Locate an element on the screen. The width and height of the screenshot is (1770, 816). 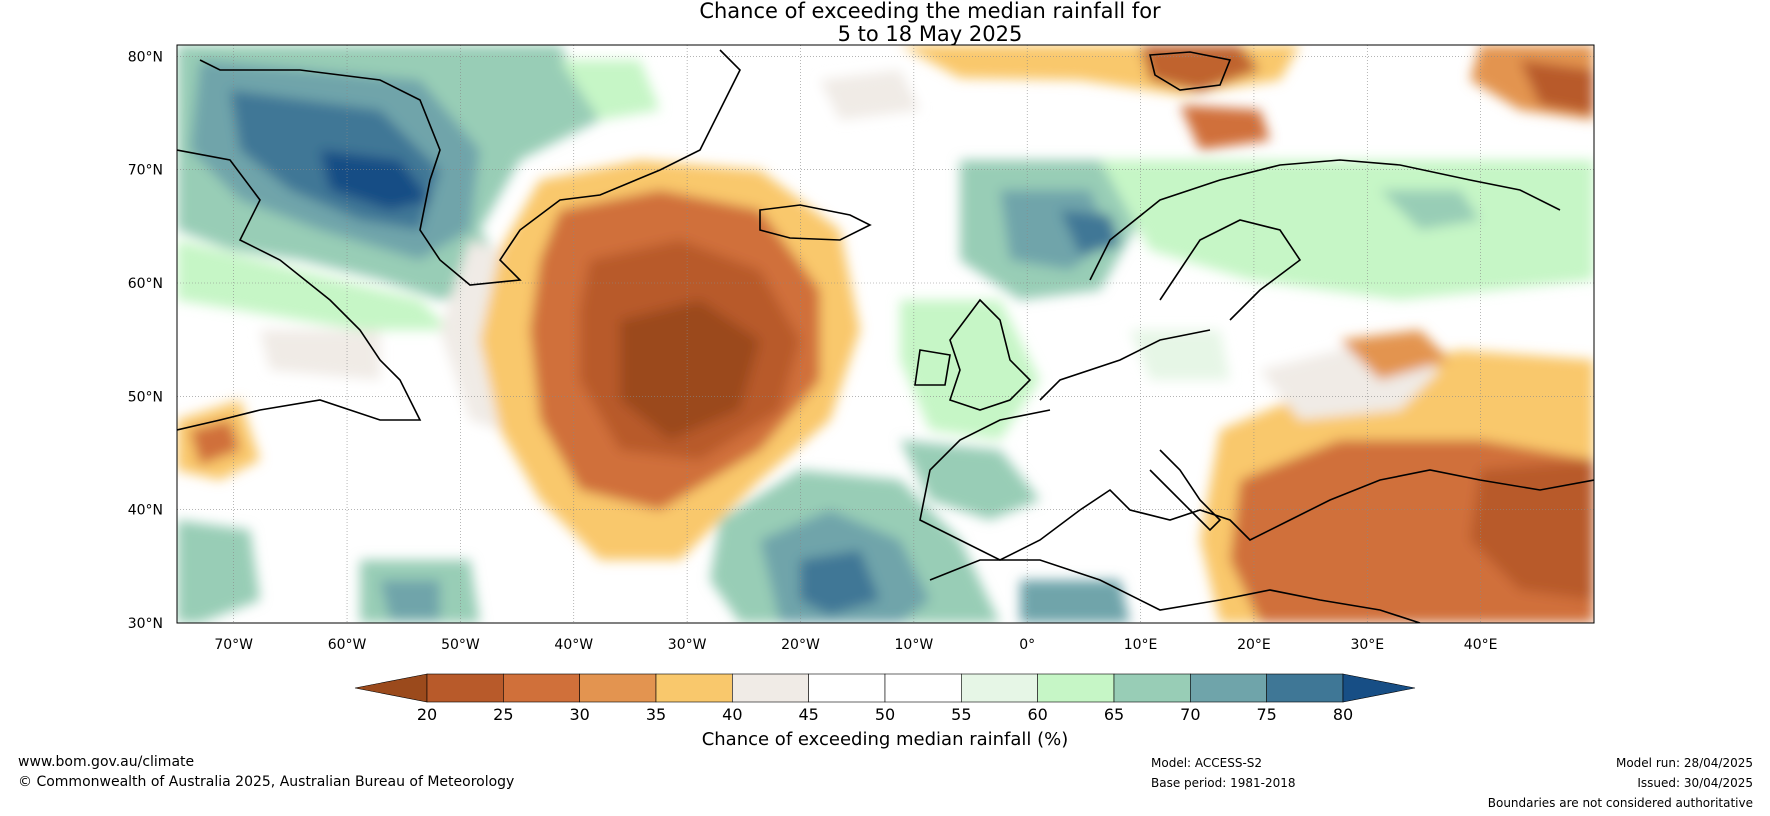
longitude-label: 40°W is located at coordinates (573, 645).